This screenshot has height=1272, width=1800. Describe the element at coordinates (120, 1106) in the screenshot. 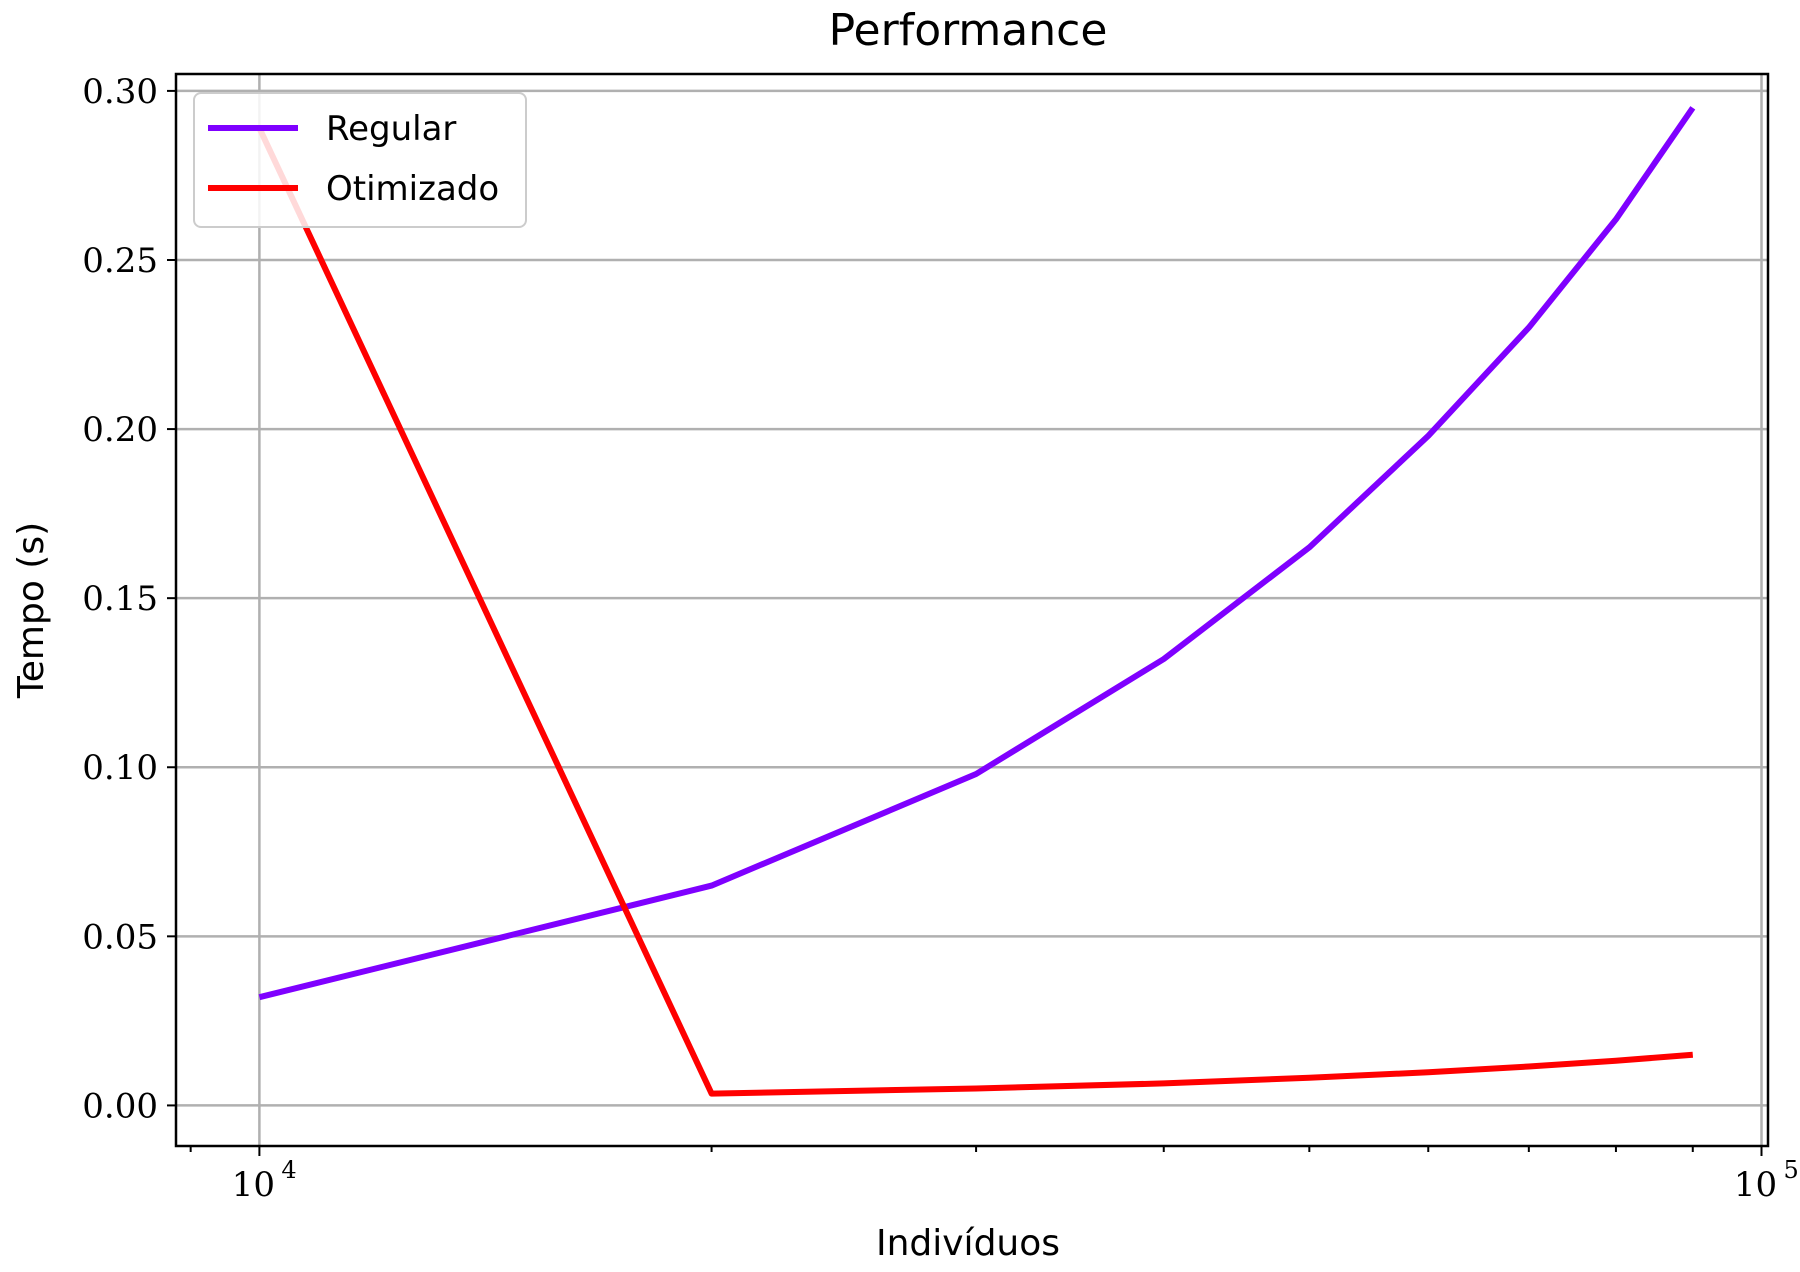

I see `y-tick-label: 0.00` at that location.